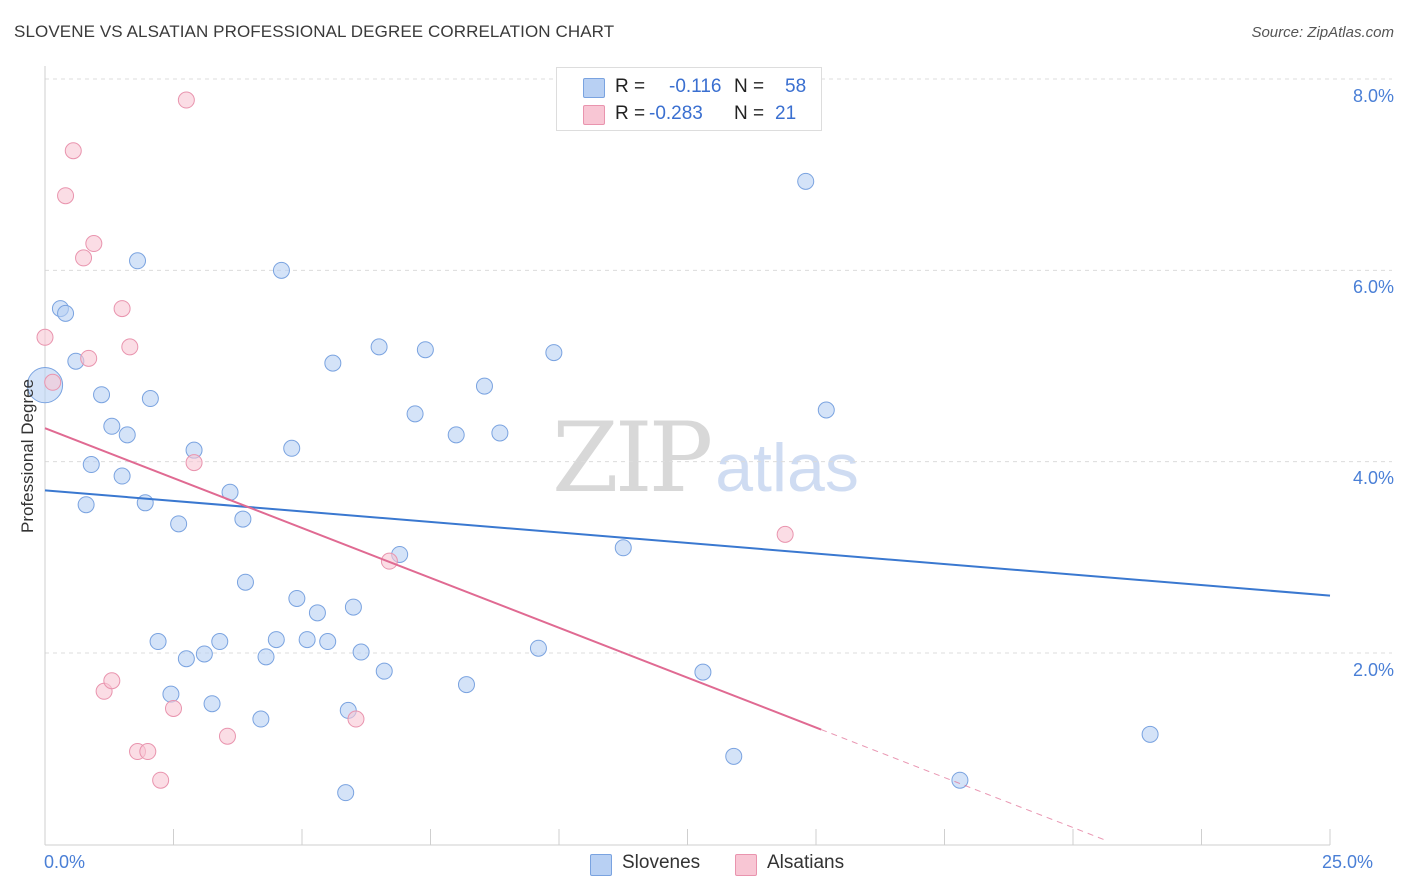  What do you see at coordinates (594, 115) in the screenshot?
I see `alsatians-swatch` at bounding box center [594, 115].